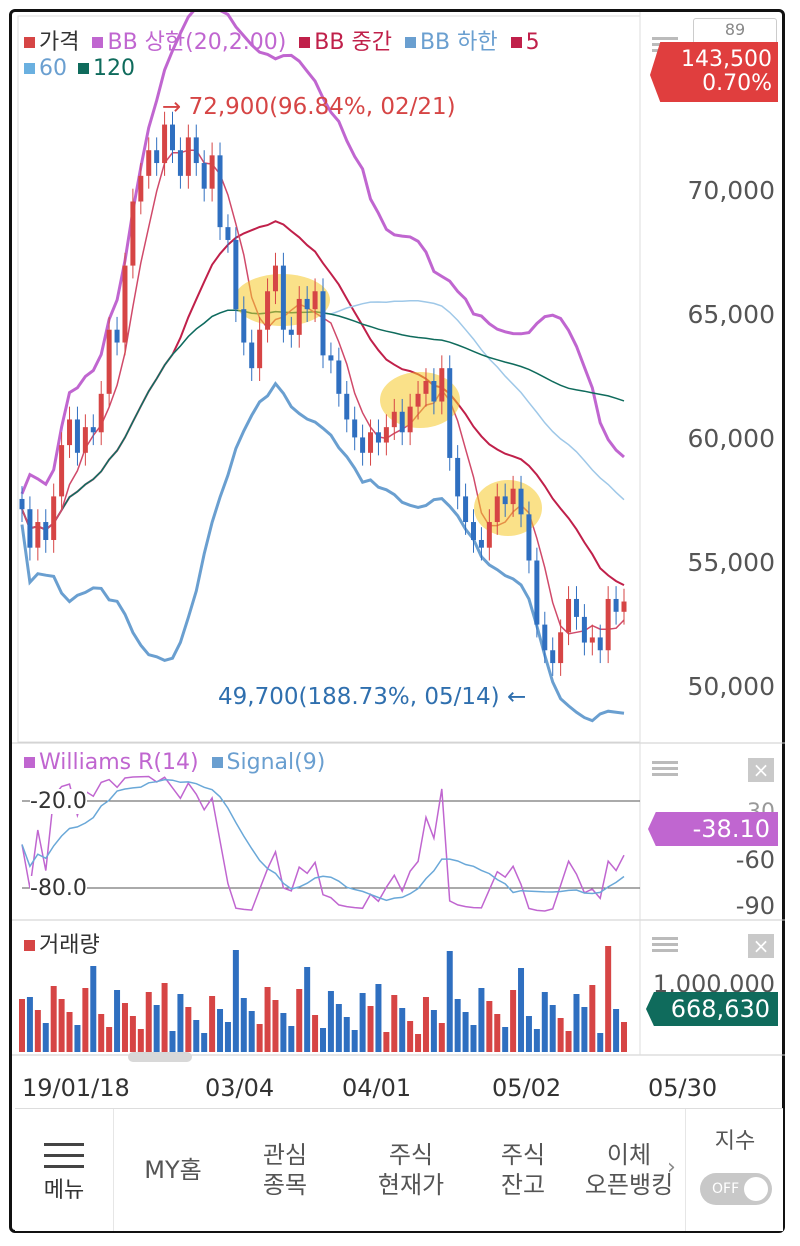 This screenshot has width=800, height=1246. Describe the element at coordinates (285, 1170) in the screenshot. I see `nav-watchlist: 관심 종목` at that location.